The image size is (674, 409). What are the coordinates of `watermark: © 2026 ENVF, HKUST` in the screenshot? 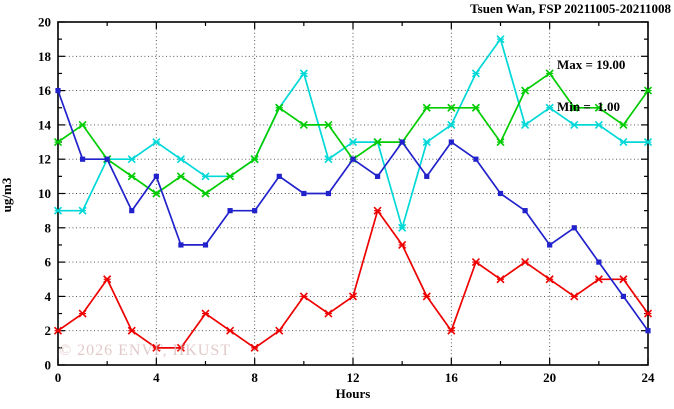 It's located at (145, 350).